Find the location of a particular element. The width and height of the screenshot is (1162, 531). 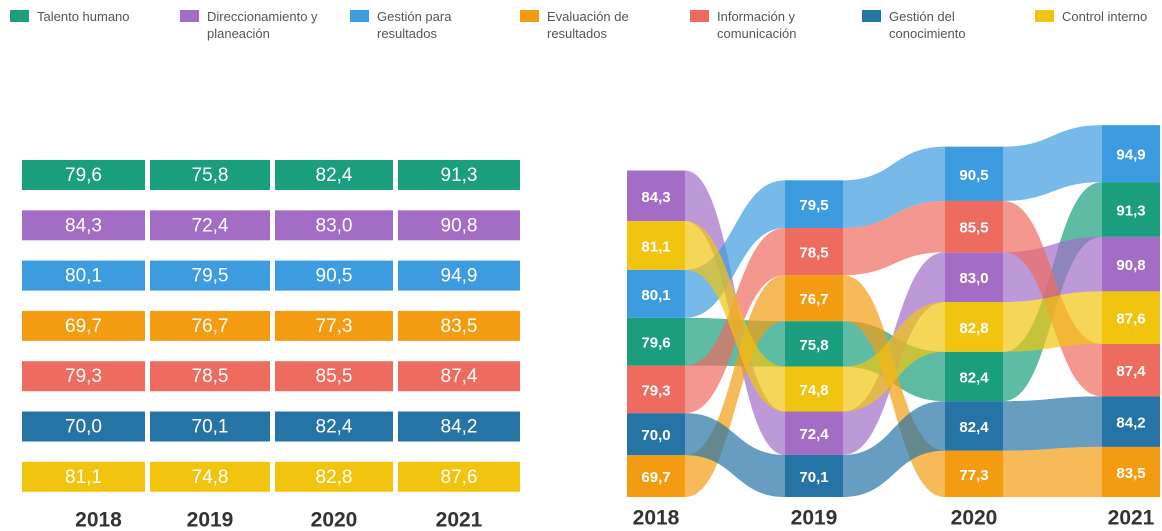

cell-label: 77,3 is located at coordinates (334, 326).